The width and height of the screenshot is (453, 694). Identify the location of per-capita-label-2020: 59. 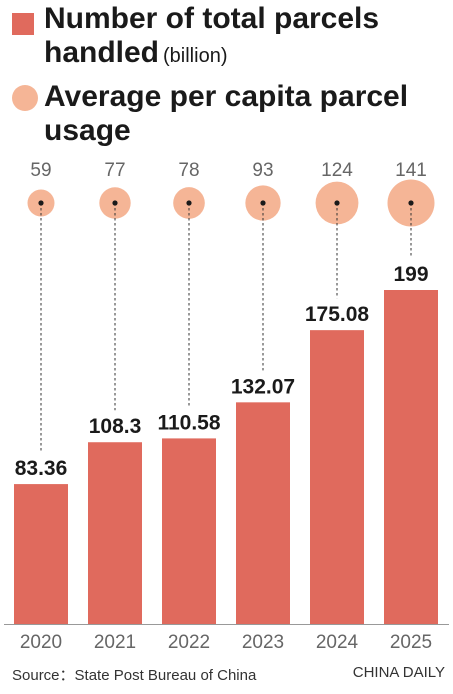
(40, 170).